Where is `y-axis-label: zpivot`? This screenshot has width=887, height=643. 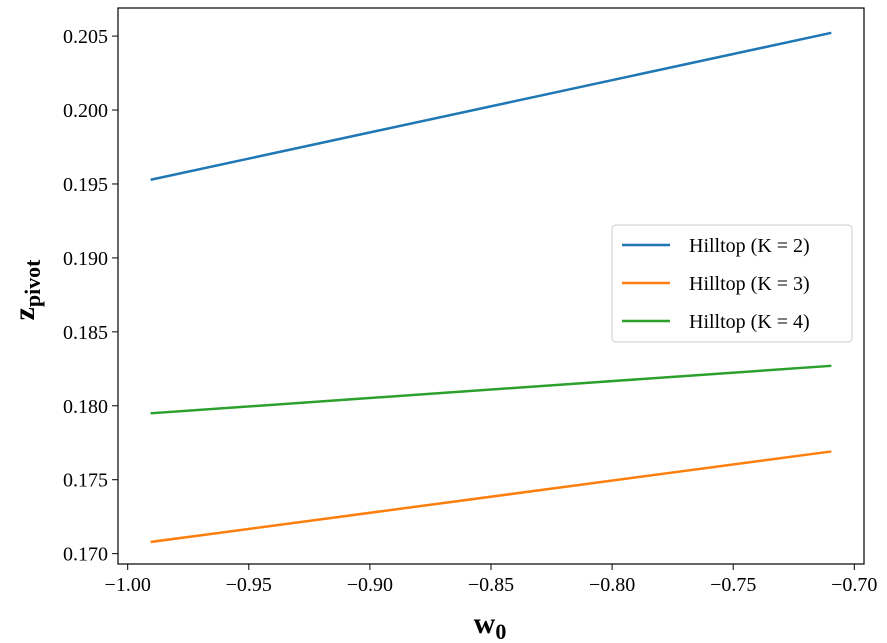
y-axis-label: zpivot is located at coordinates (26, 290).